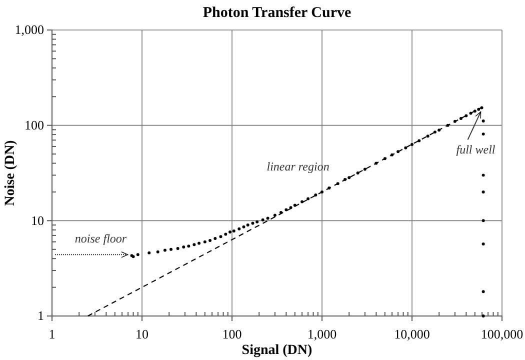 The width and height of the screenshot is (525, 360). What do you see at coordinates (298, 167) in the screenshot?
I see `annotation: linear region` at bounding box center [298, 167].